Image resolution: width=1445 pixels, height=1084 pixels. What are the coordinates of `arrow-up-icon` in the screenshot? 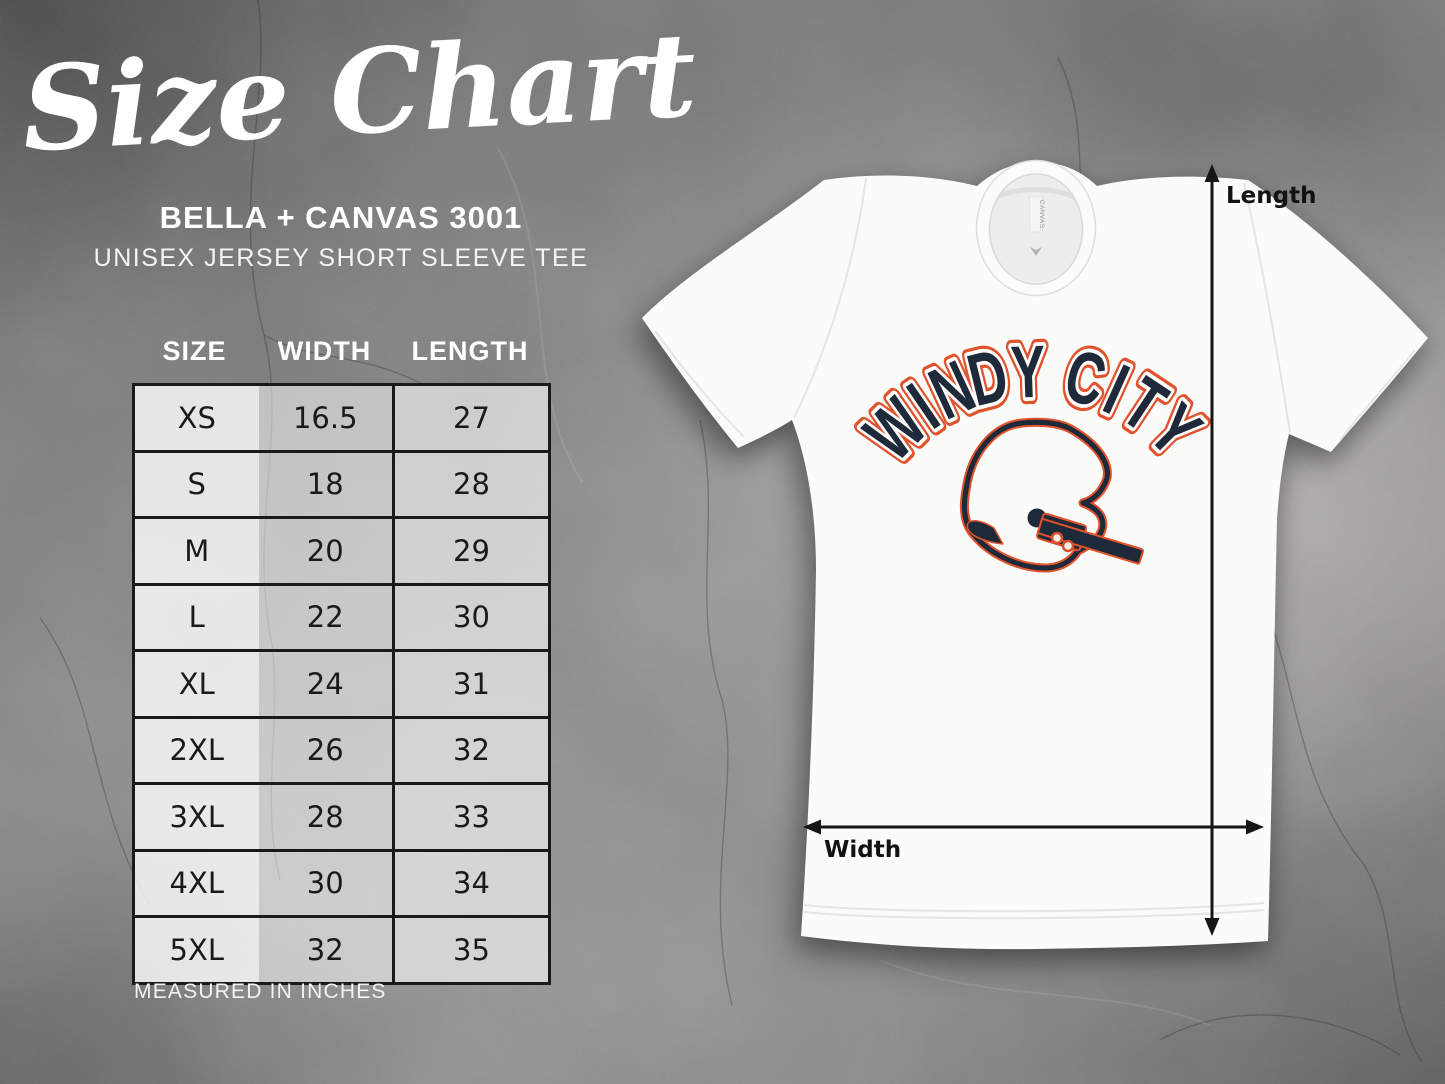 It's located at (1212, 173).